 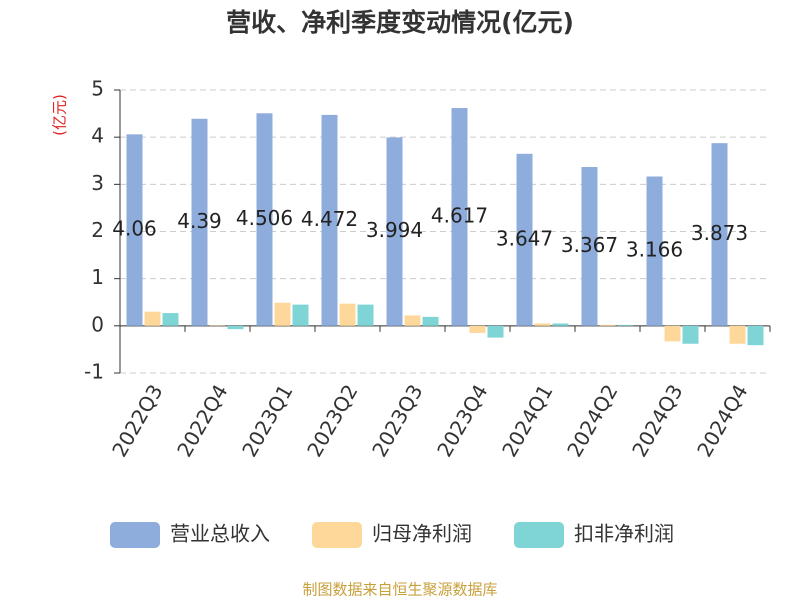 What do you see at coordinates (97, 277) in the screenshot?
I see `y-tick-label: 1` at bounding box center [97, 277].